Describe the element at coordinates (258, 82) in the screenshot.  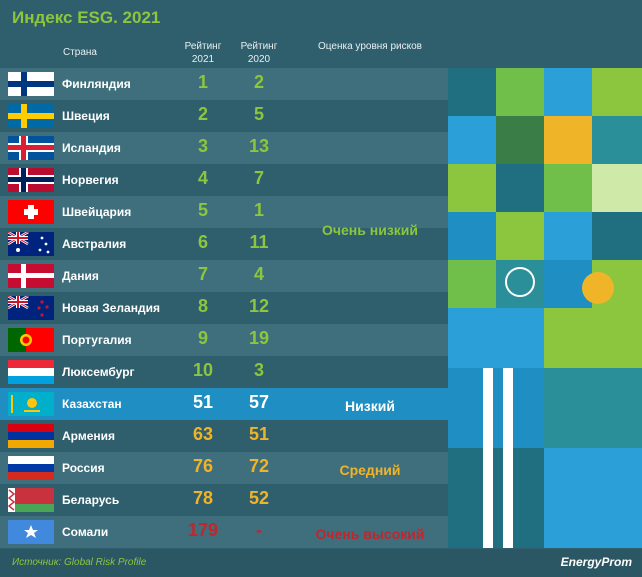
I see `rating-2020: 2` at that location.